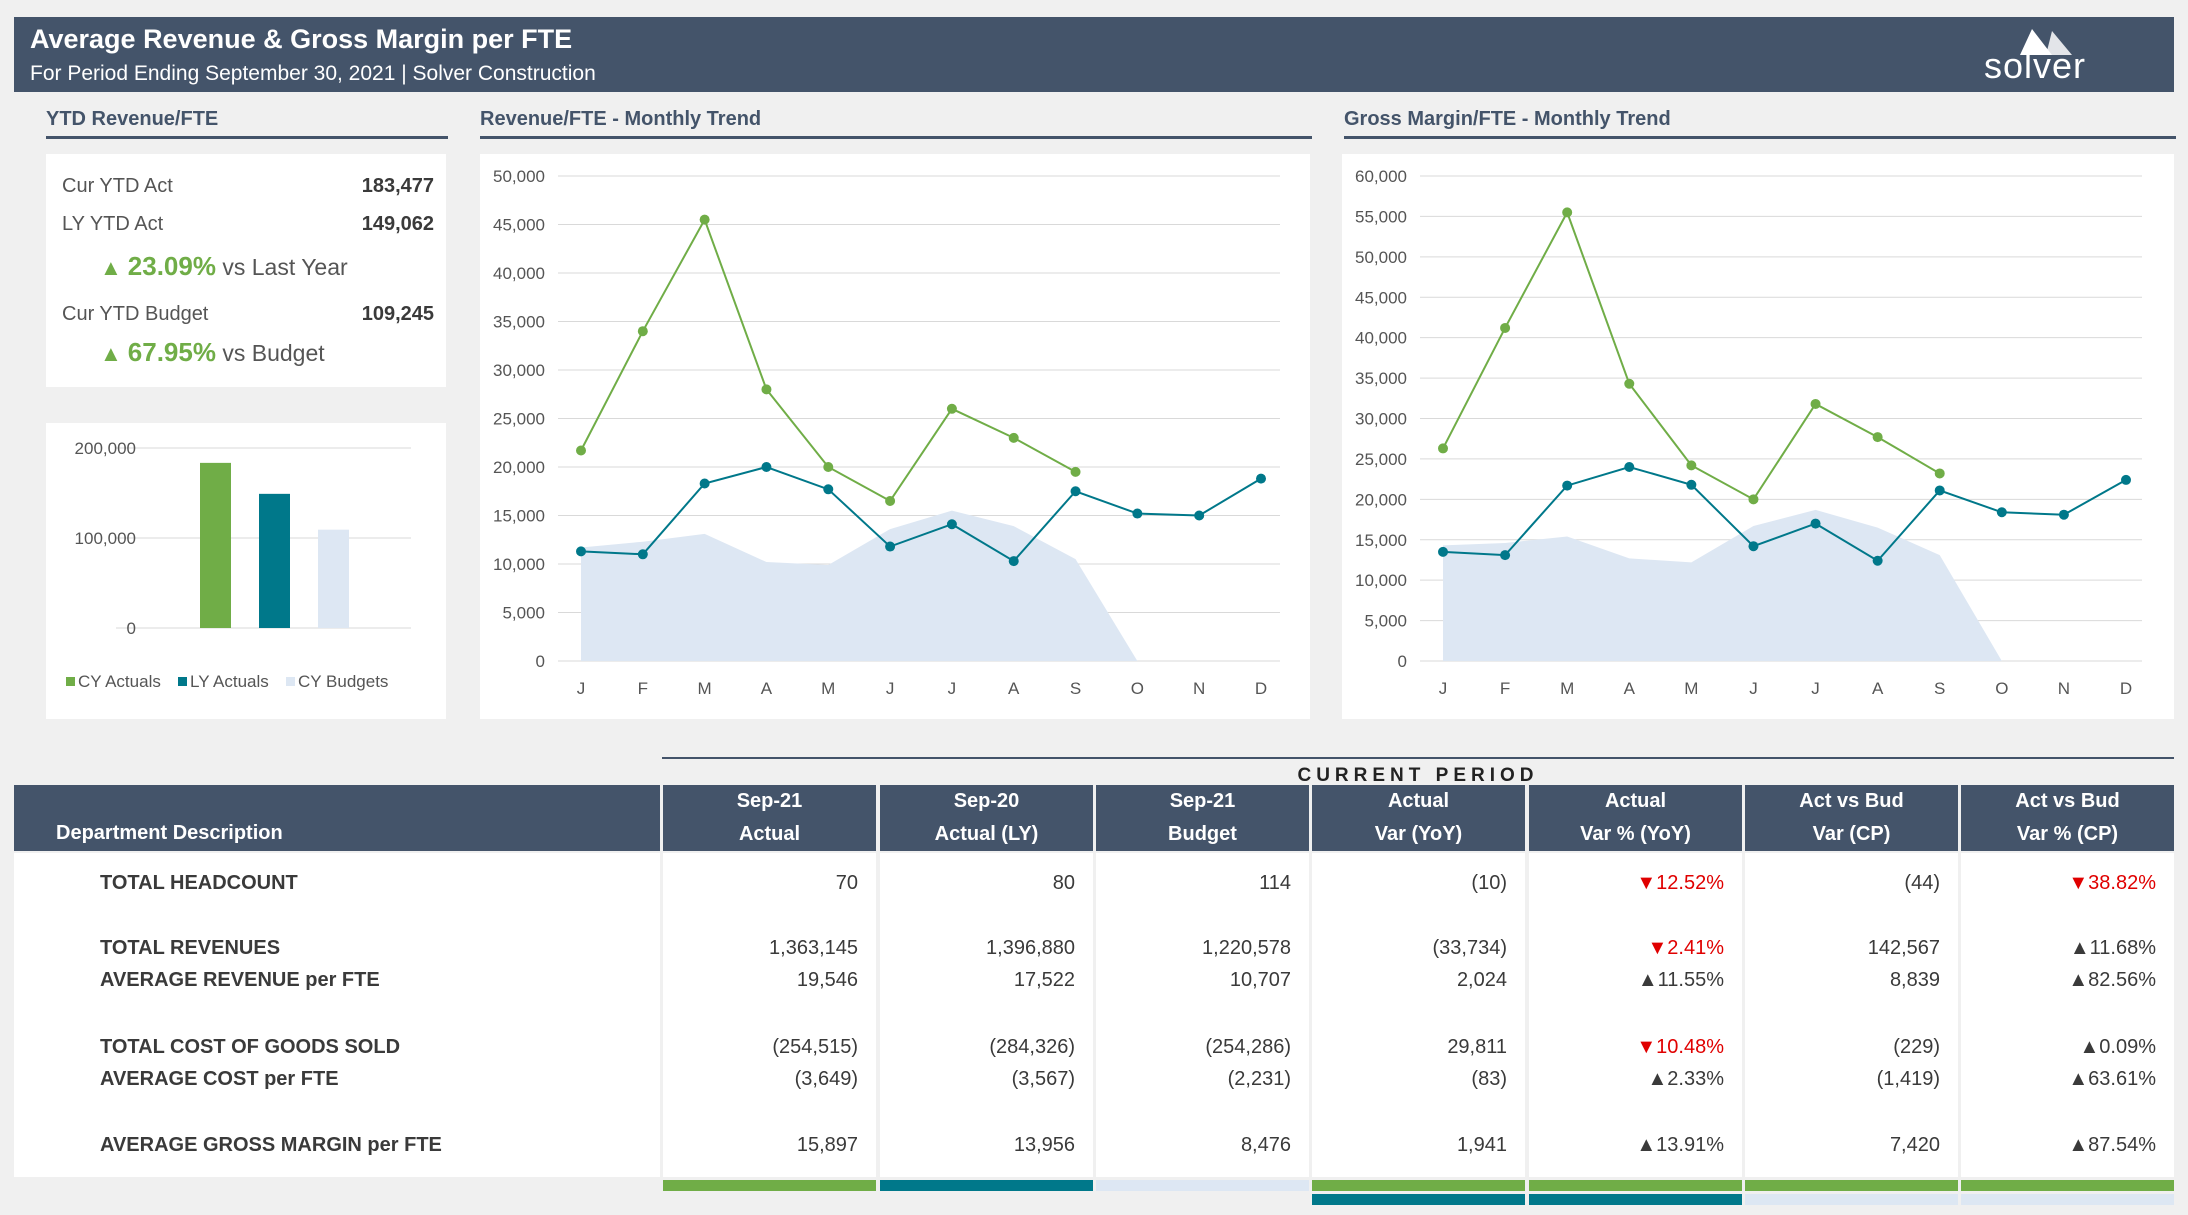 The image size is (2188, 1215). Describe the element at coordinates (1032, 1047) in the screenshot. I see `table-cell: (284,326)` at that location.